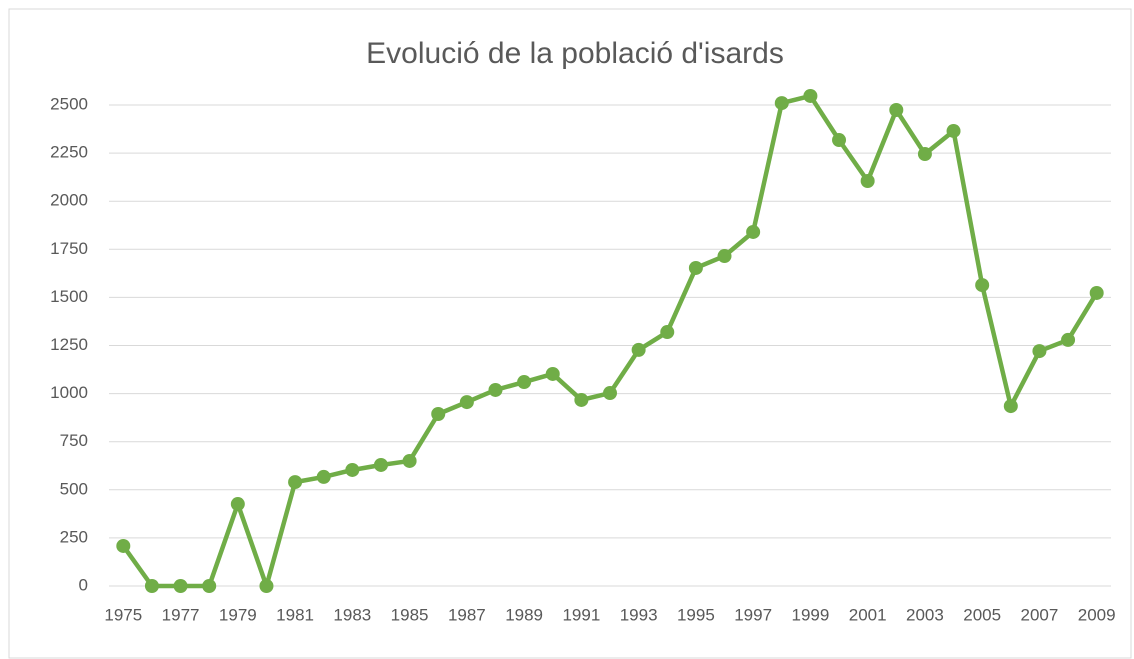 This screenshot has width=1134, height=659. I want to click on x-tick-label: 1997, so click(753, 614).